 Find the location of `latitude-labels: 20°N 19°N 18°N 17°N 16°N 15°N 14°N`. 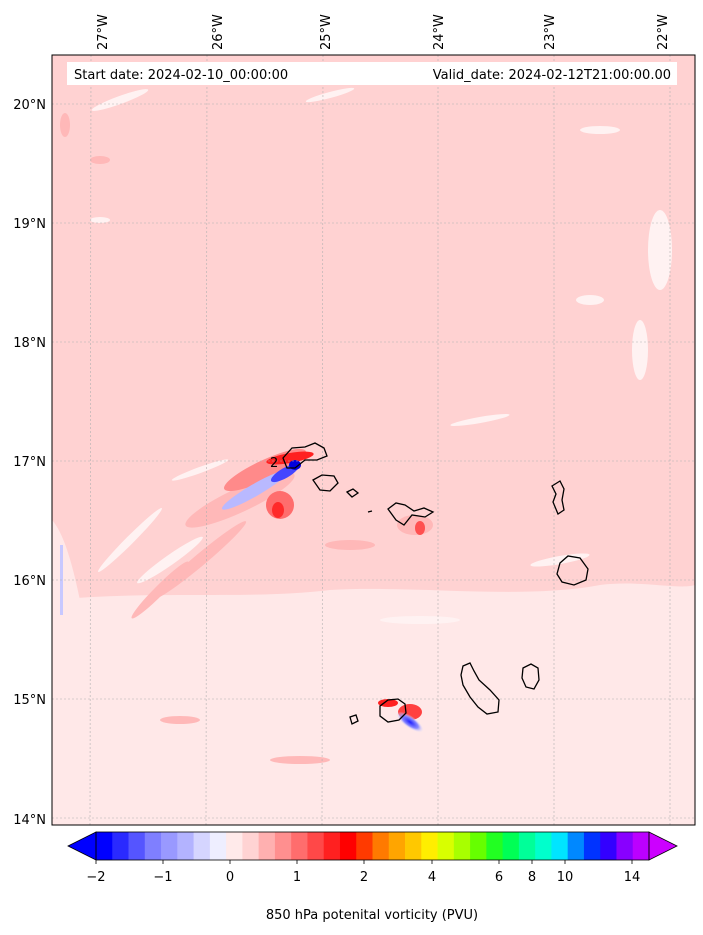

latitude-labels: 20°N 19°N 18°N 17°N 16°N 15°N 14°N is located at coordinates (29, 463).